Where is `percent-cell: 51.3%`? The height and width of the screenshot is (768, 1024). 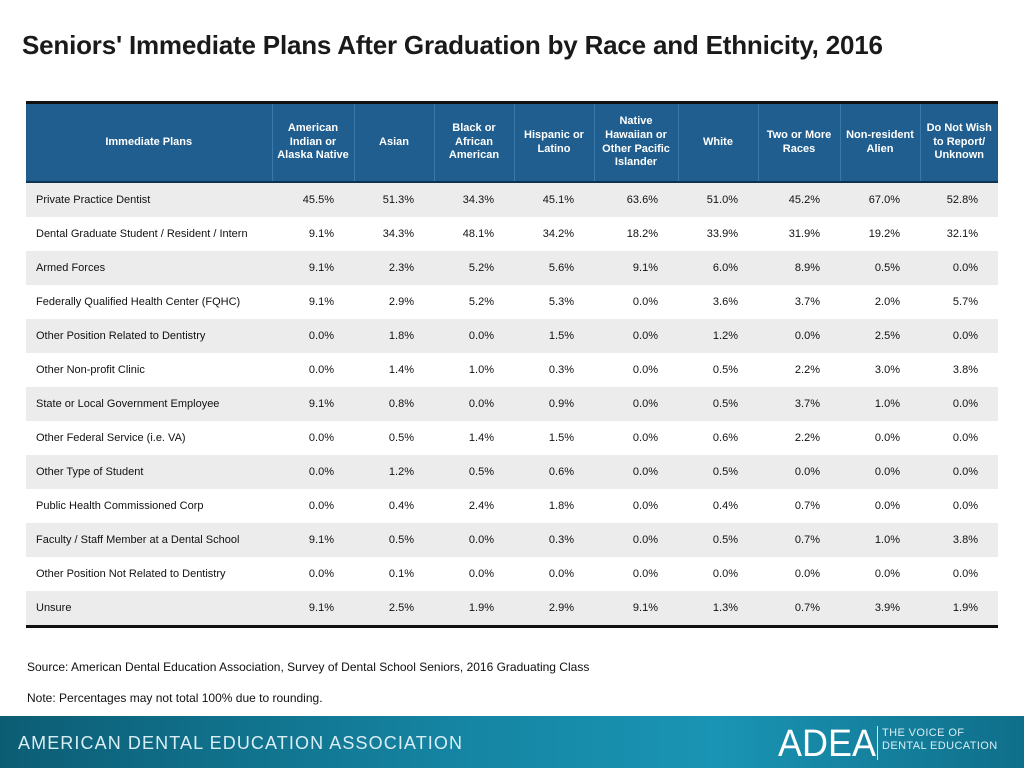
percent-cell: 51.3% is located at coordinates (394, 199).